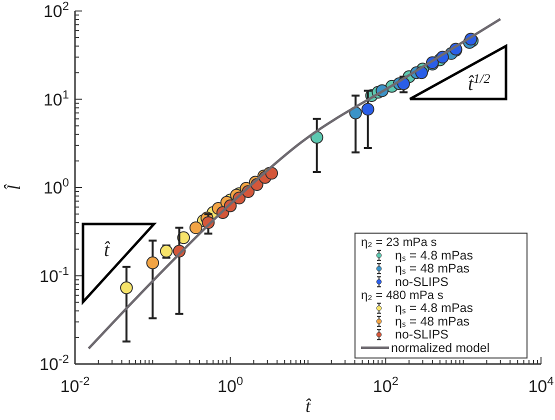  What do you see at coordinates (308, 406) in the screenshot?
I see `x-axis-title: t̂` at bounding box center [308, 406].